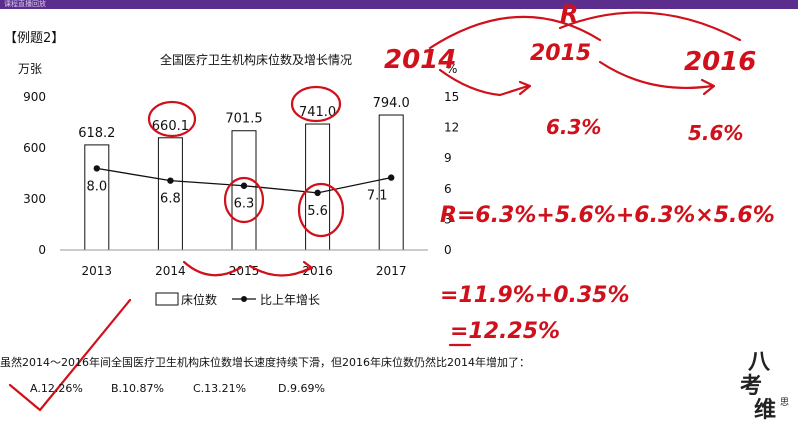 This screenshot has width=798, height=435. What do you see at coordinates (525, 88) in the screenshot?
I see `arrow-left-head` at bounding box center [525, 88].